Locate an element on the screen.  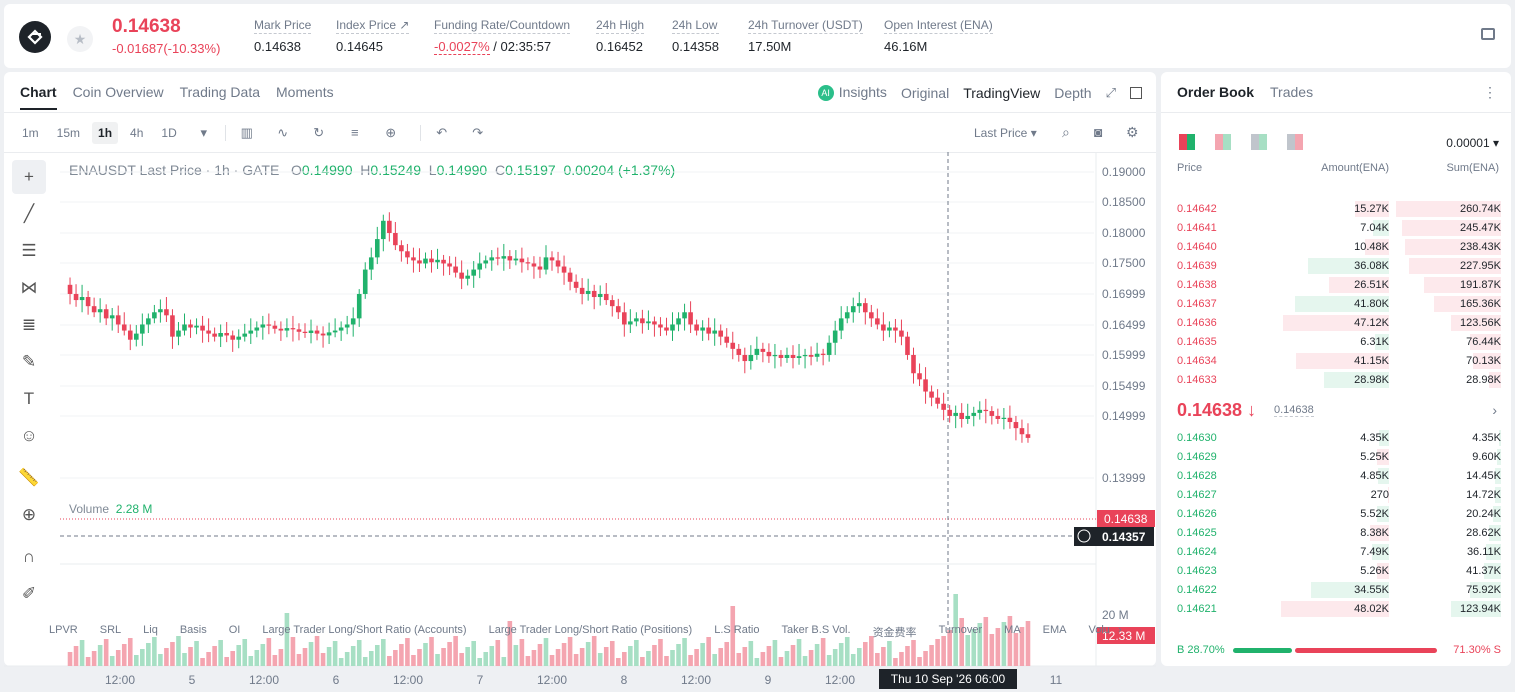
ind-basis: Basis is located at coordinates (193, 630).